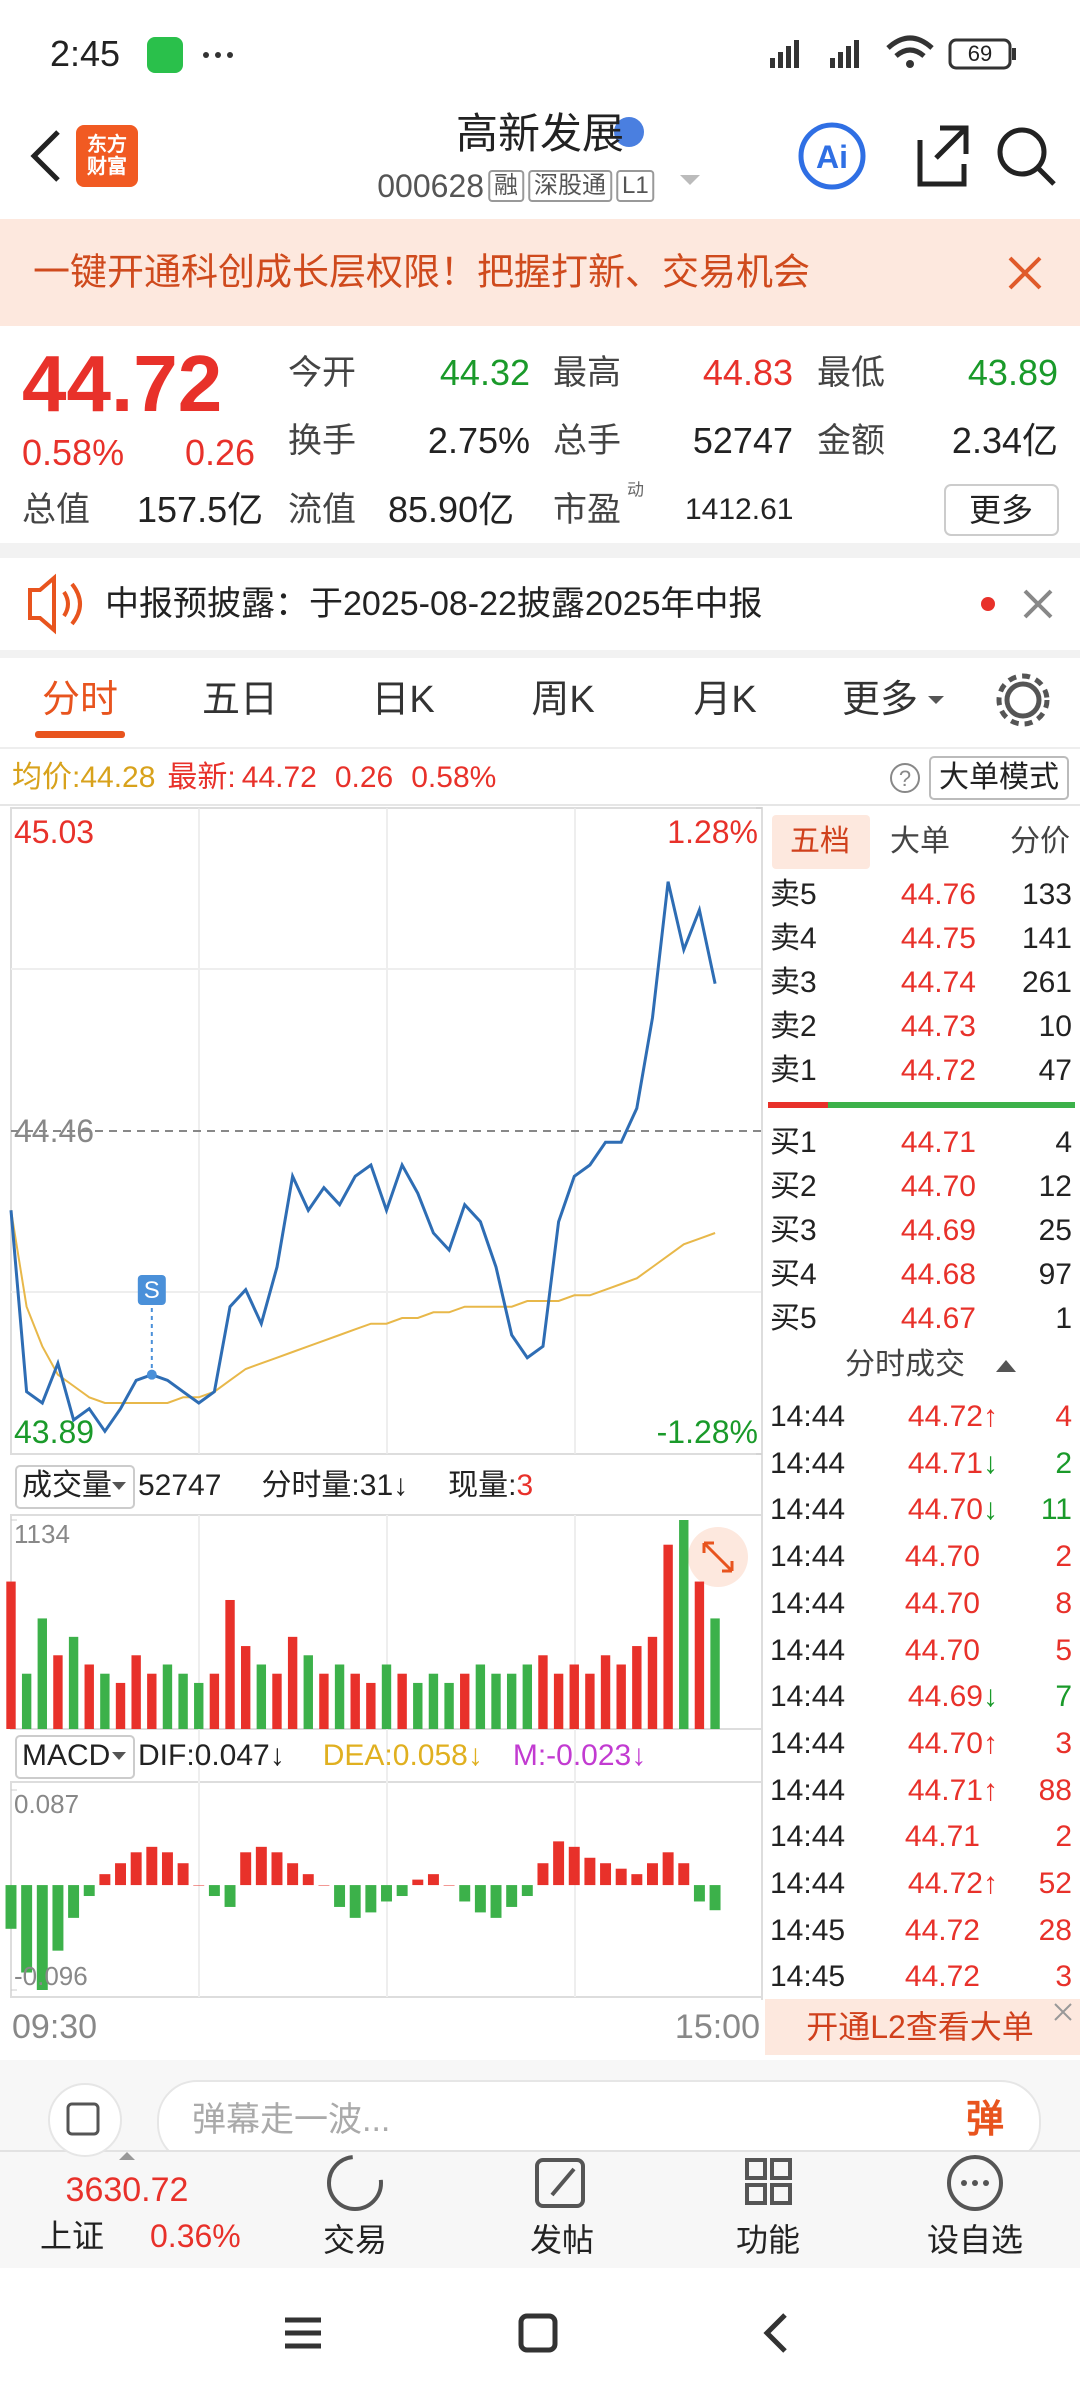  I want to click on field-label-sup: 动, so click(635, 490).